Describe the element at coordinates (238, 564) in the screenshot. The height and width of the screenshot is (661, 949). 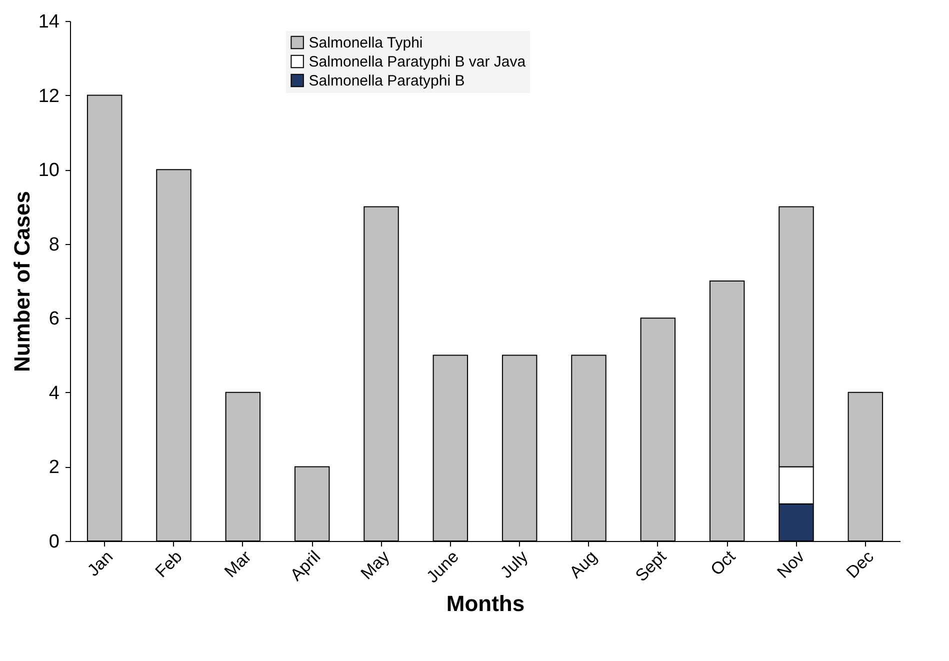
I see `x-tick-label: Mar` at that location.